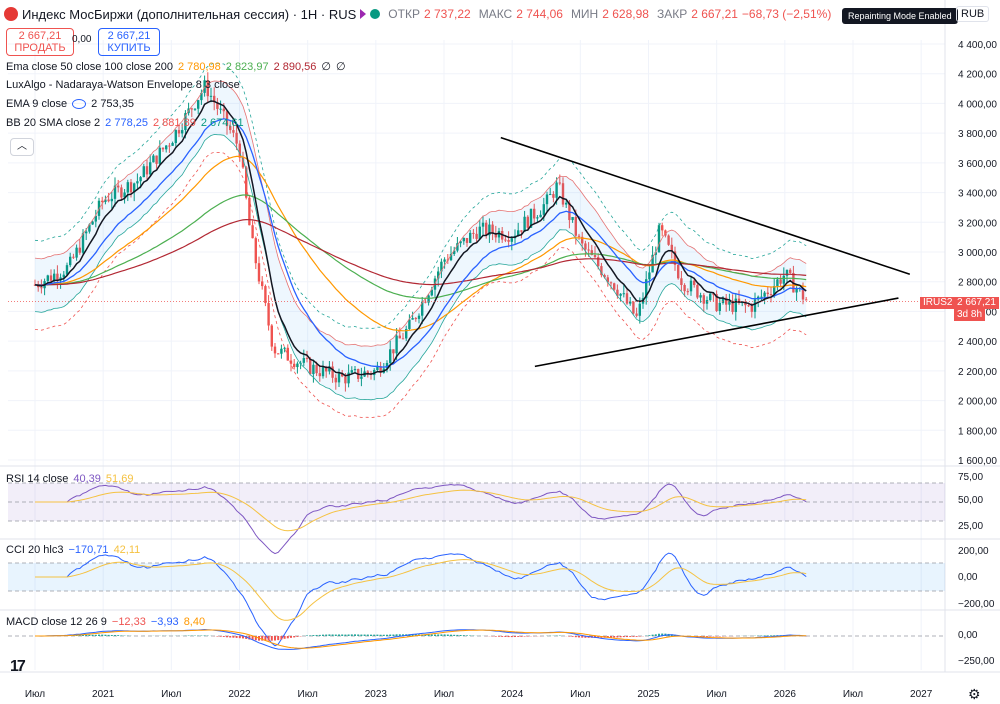 The height and width of the screenshot is (704, 1000). What do you see at coordinates (105, 622) in the screenshot?
I see `legend-macd: MACD close 12 26 9 −12,33 −3,93 8,40` at bounding box center [105, 622].